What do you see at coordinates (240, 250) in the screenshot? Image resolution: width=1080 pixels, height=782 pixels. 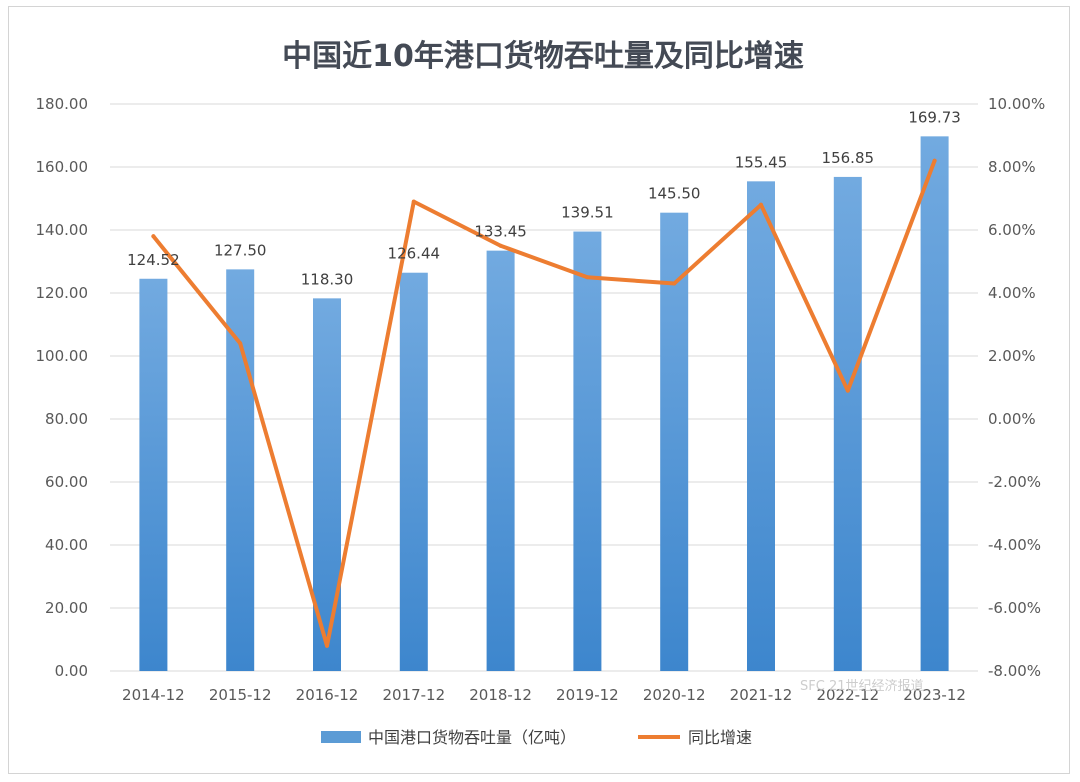 I see `bar-value-label: 127.50` at bounding box center [240, 250].